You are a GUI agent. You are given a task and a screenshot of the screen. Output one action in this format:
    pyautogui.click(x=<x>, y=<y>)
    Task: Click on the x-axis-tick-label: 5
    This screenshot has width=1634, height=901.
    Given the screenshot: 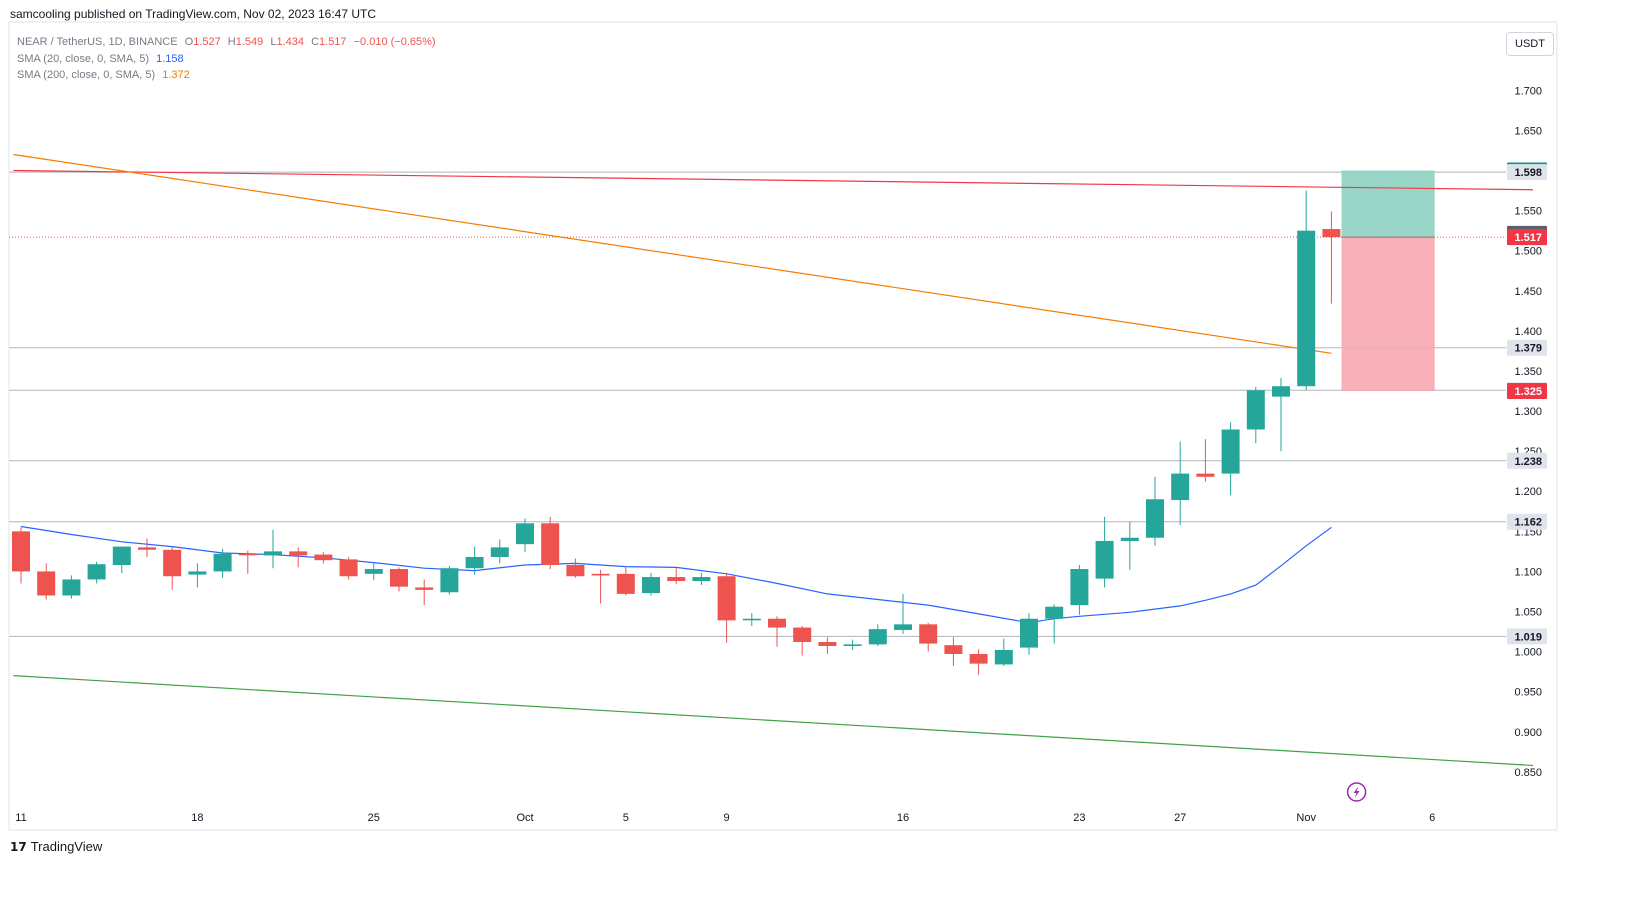 What is the action you would take?
    pyautogui.click(x=626, y=818)
    